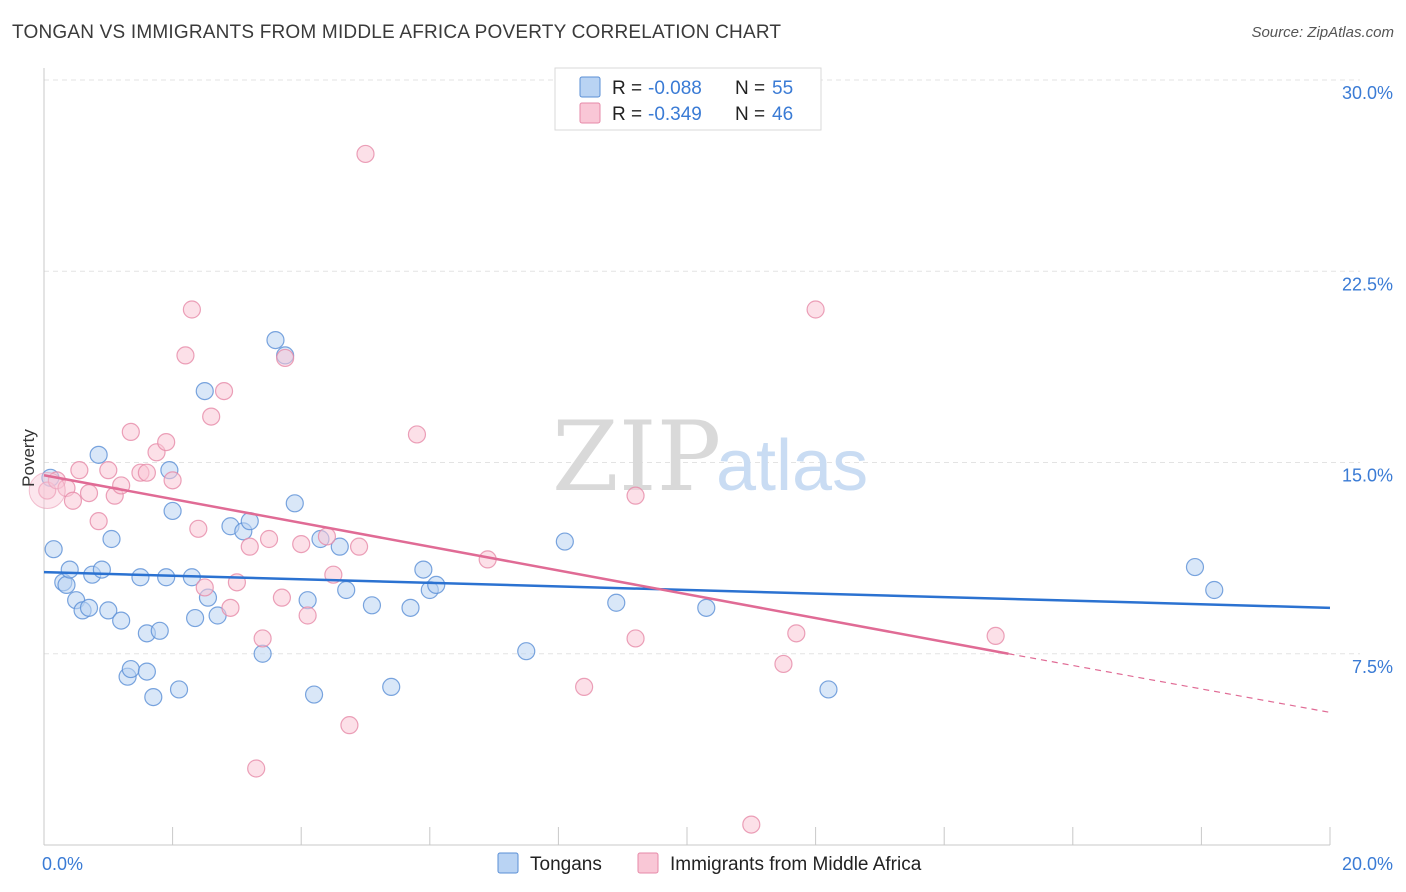 The width and height of the screenshot is (1406, 892). Describe the element at coordinates (28, 458) in the screenshot. I see `y-axis-label: Poverty` at that location.